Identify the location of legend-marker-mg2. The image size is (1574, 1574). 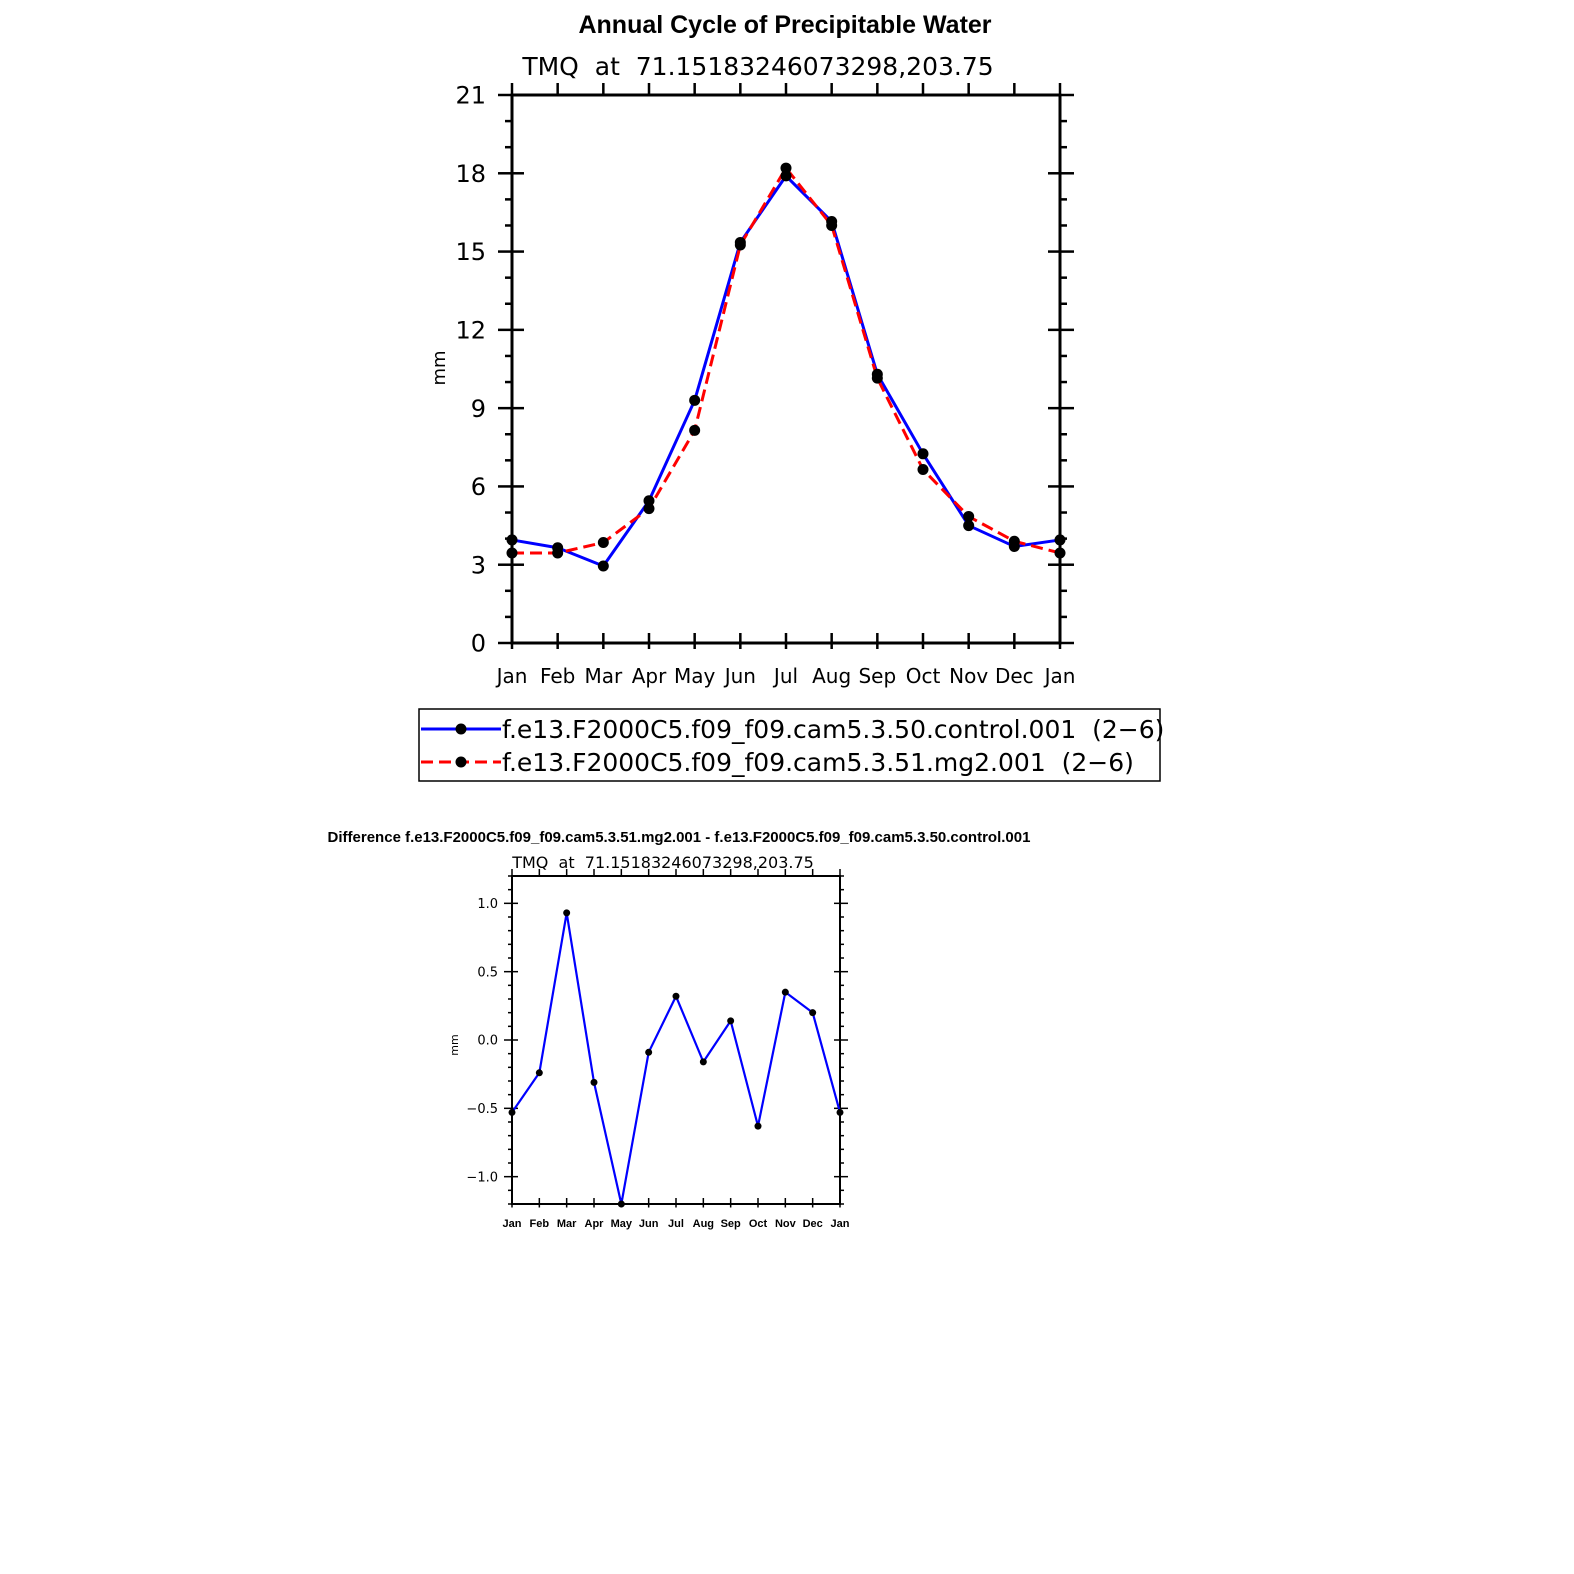
(461, 762).